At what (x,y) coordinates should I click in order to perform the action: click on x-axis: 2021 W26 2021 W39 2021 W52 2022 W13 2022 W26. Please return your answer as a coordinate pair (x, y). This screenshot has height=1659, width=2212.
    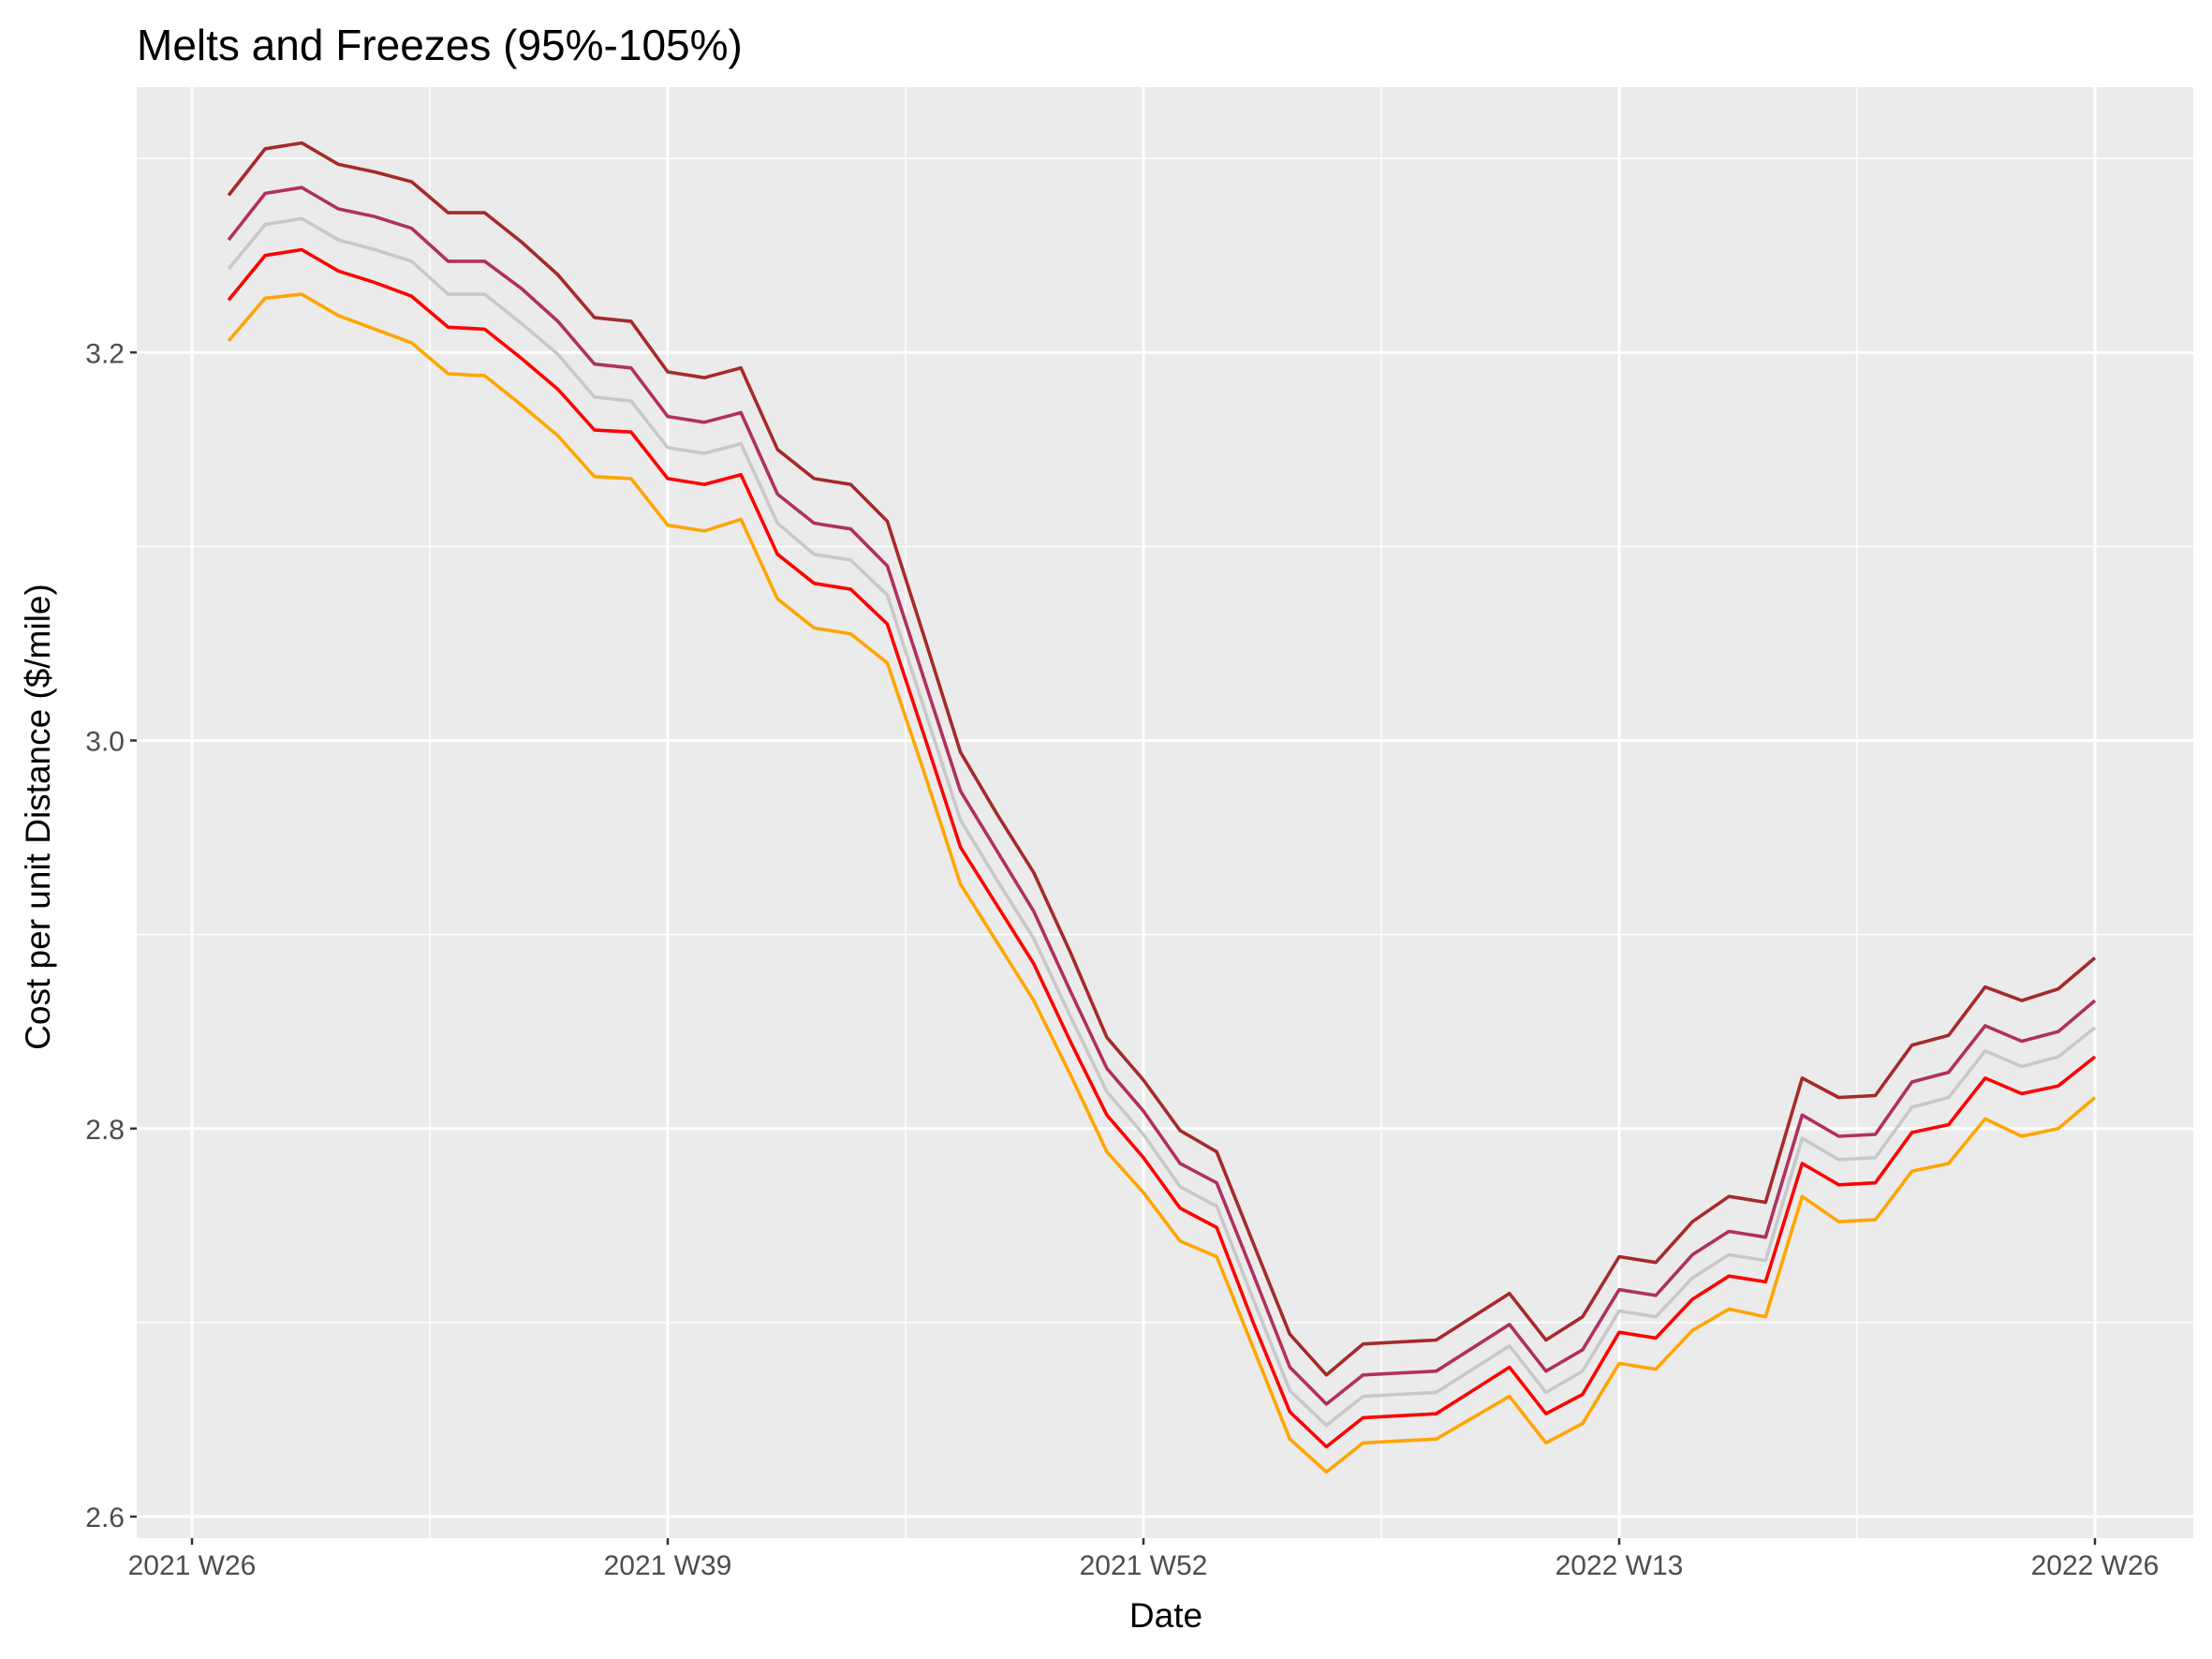
    Looking at the image, I should click on (1144, 1559).